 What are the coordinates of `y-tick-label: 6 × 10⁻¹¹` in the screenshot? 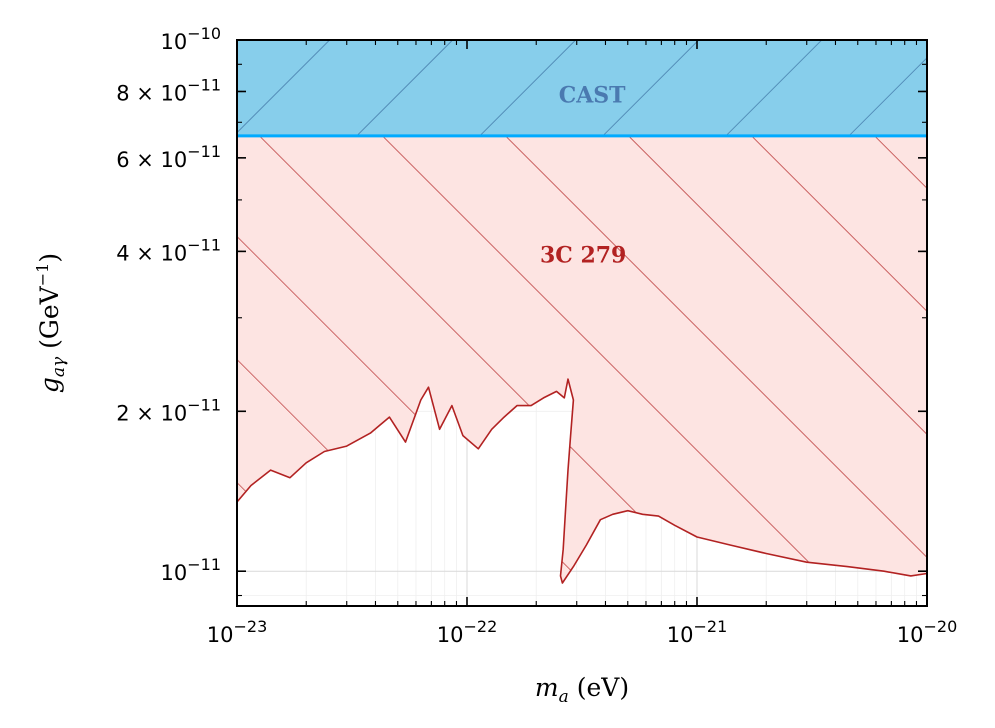 It's located at (168, 157).